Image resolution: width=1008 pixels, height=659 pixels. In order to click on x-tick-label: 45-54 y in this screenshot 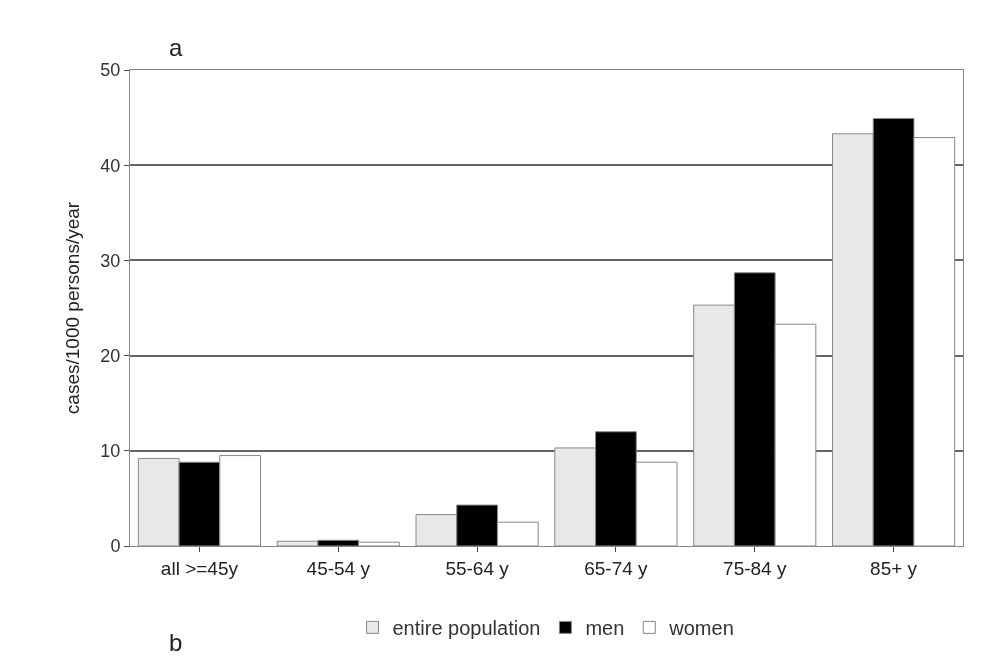, I will do `click(338, 568)`.